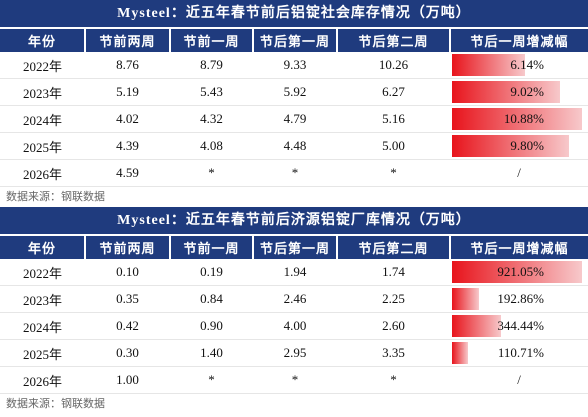 This screenshot has width=588, height=417. Describe the element at coordinates (527, 145) in the screenshot. I see `change-value: 9.80%` at that location.